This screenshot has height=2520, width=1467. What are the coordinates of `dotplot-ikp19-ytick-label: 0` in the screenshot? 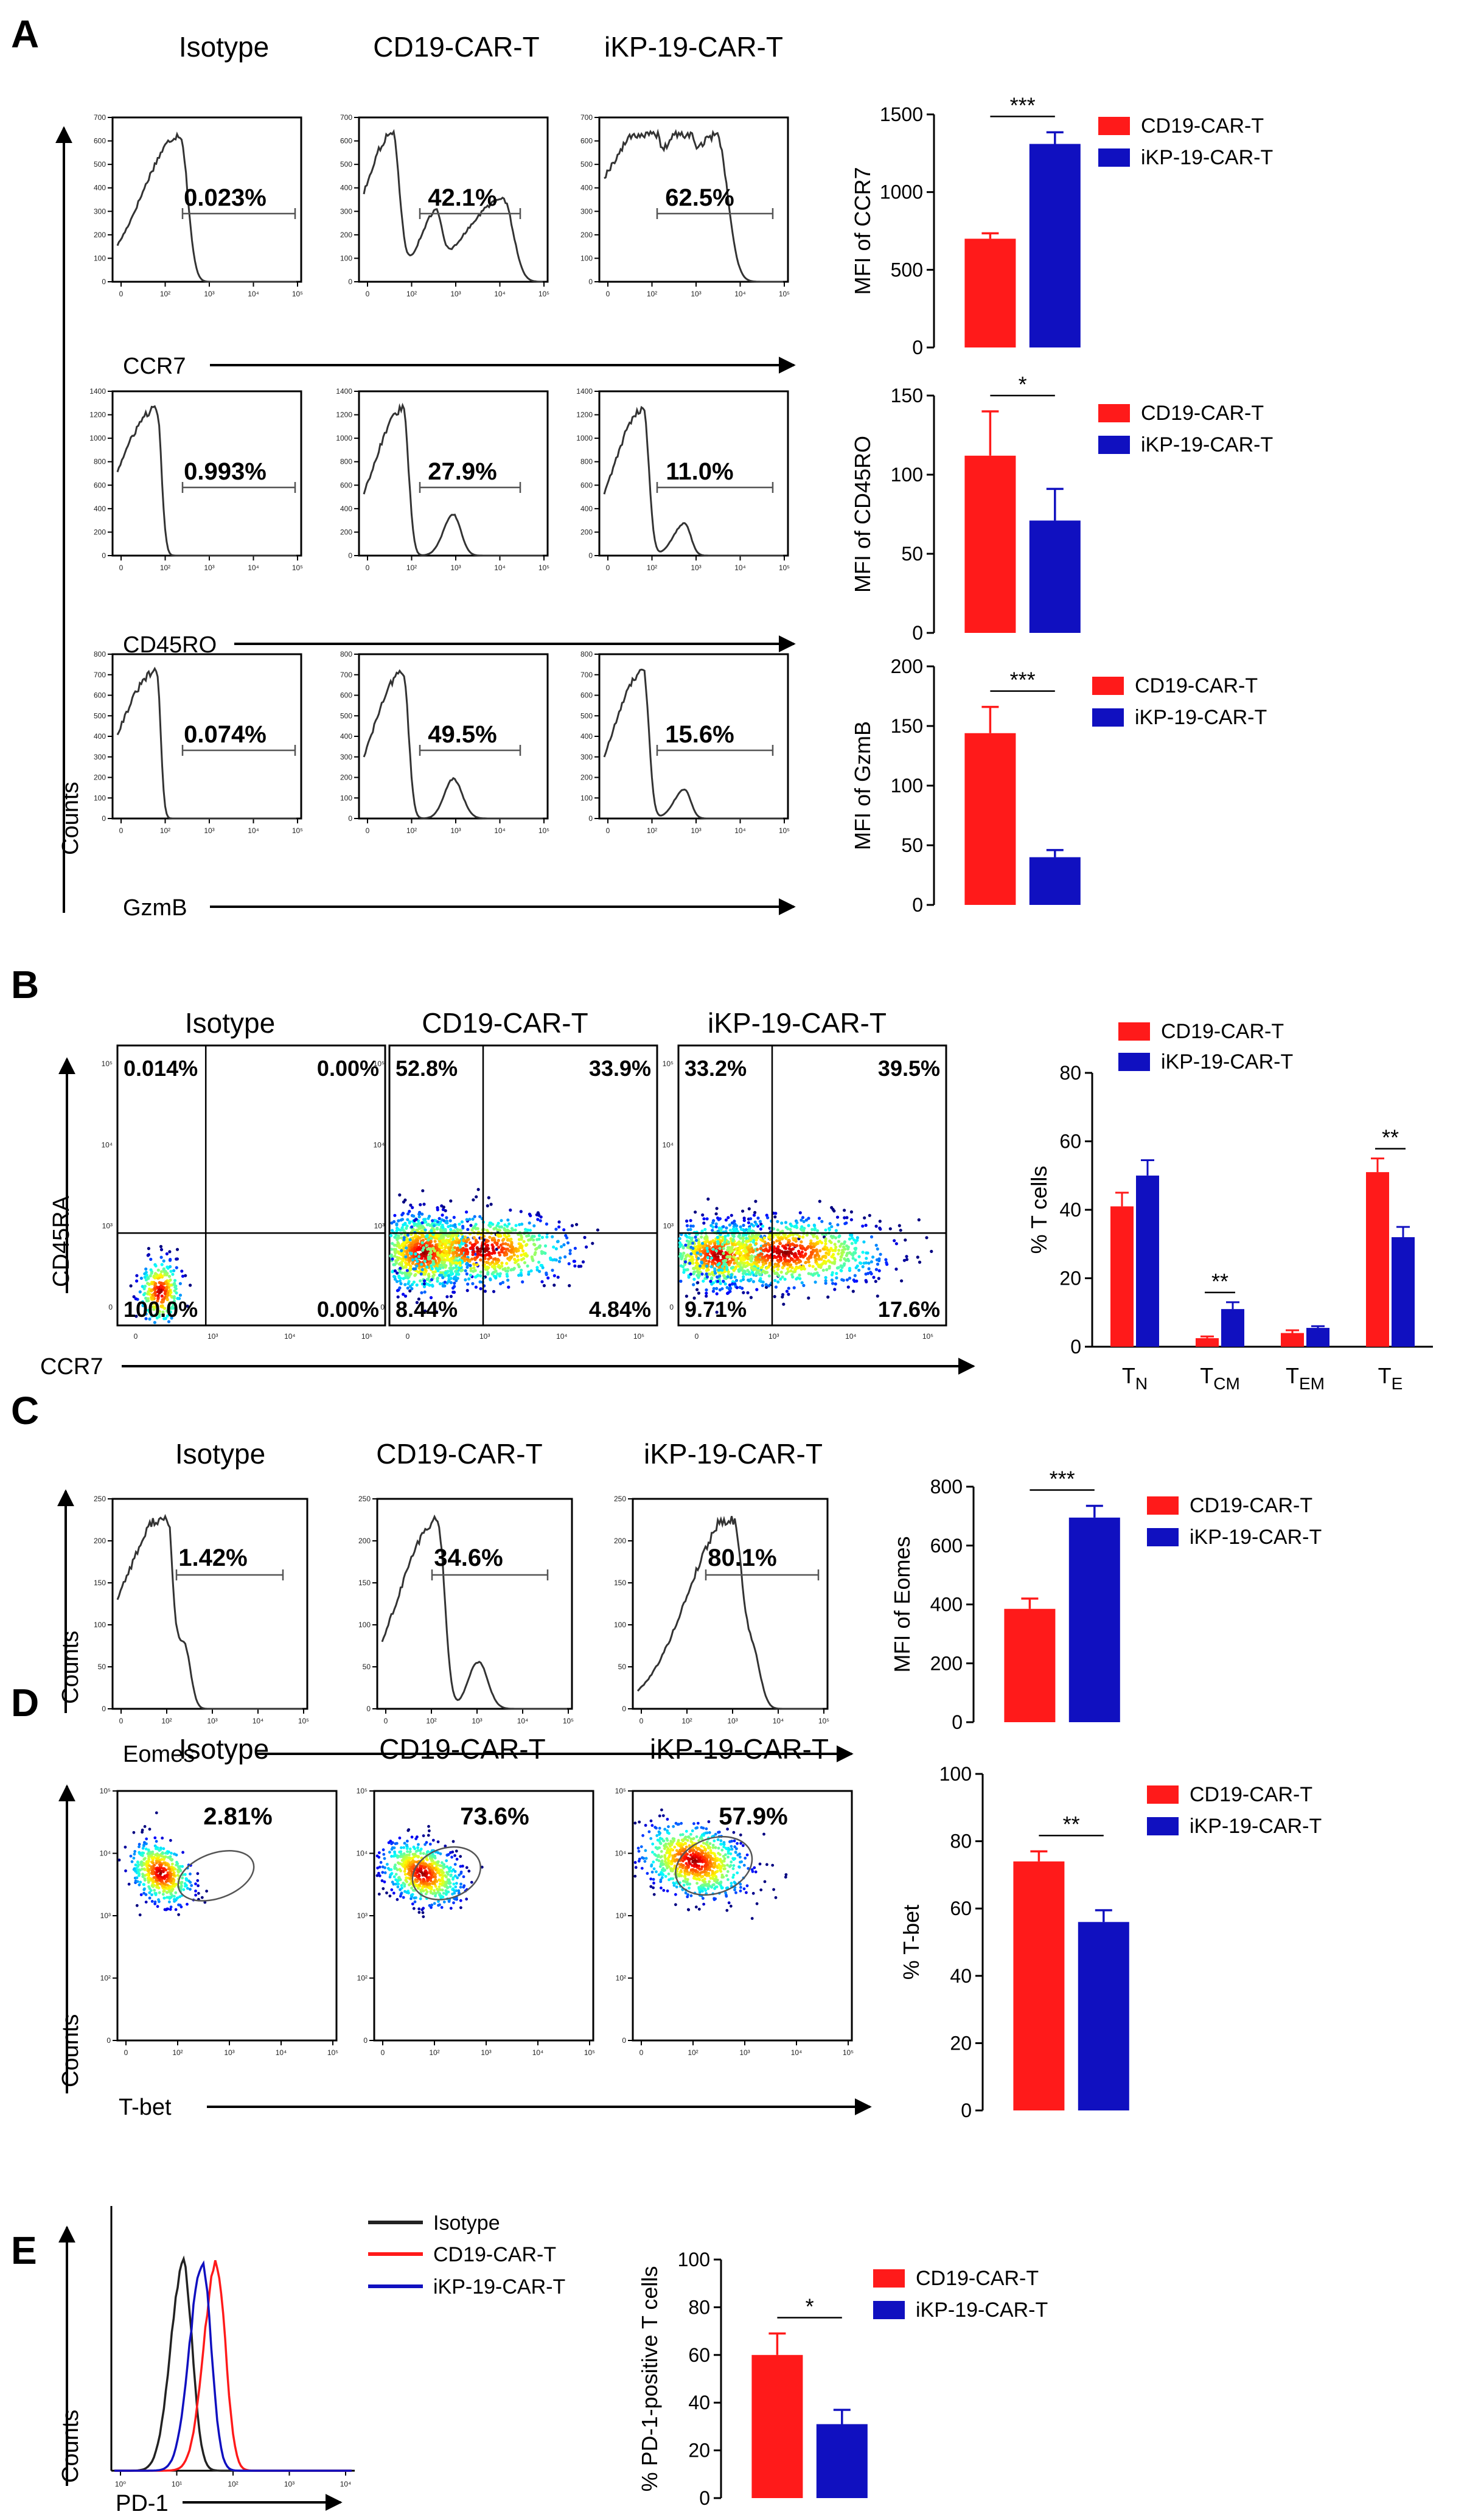 It's located at (672, 1307).